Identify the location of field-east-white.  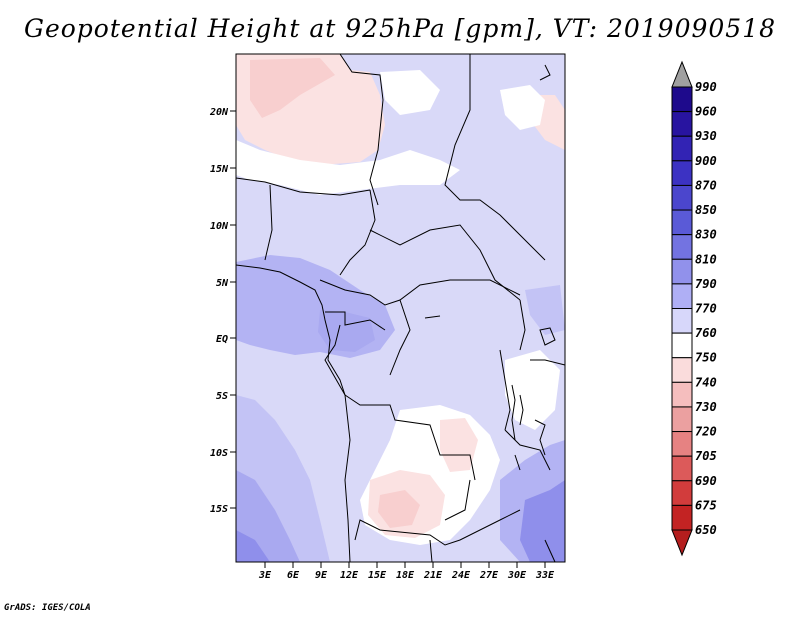
(522, 107).